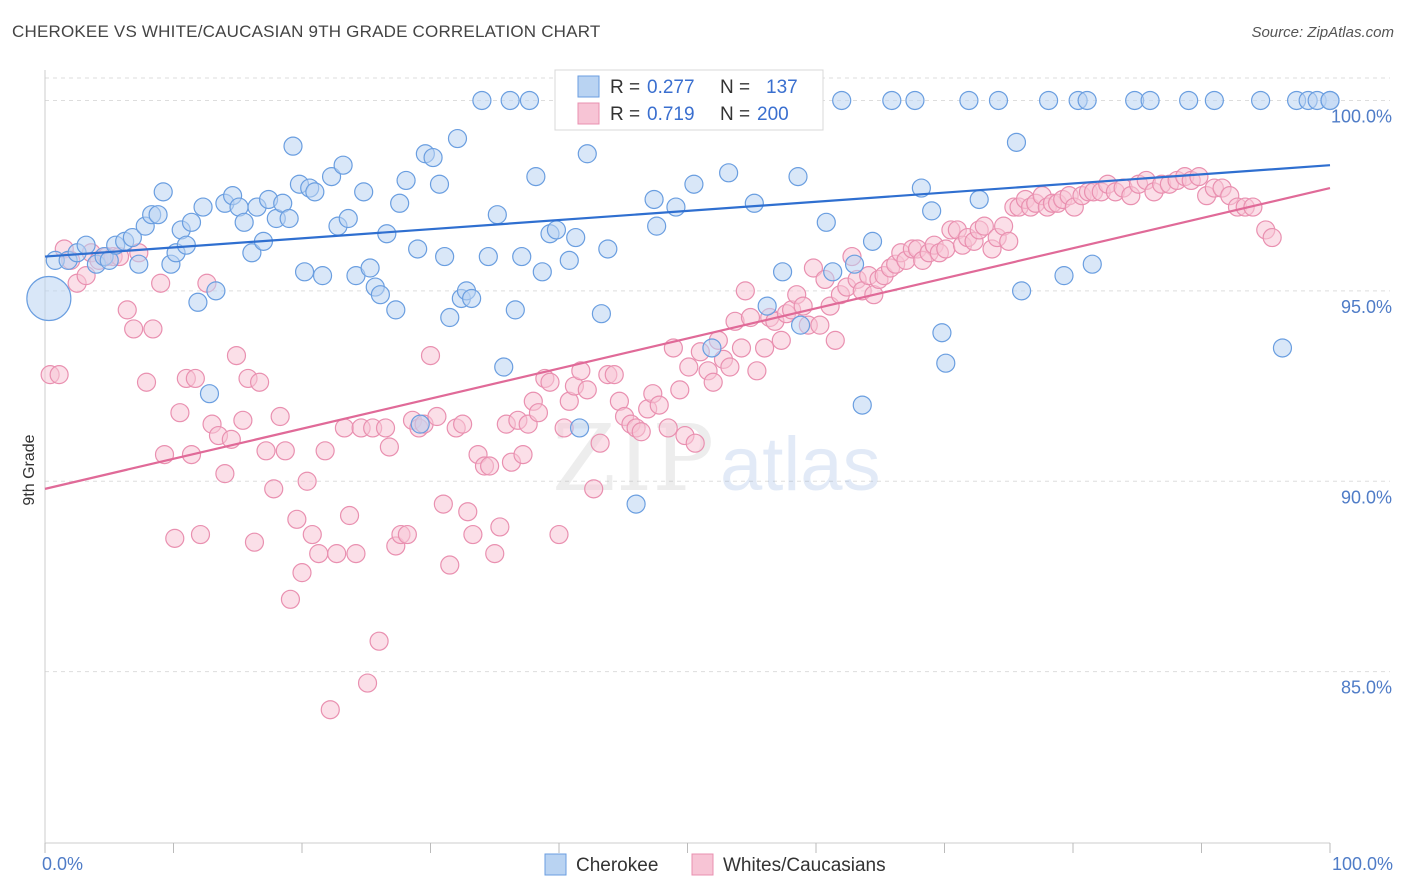 This screenshot has height=892, width=1406. I want to click on legend-swatch-cherokee, so click(588, 86).